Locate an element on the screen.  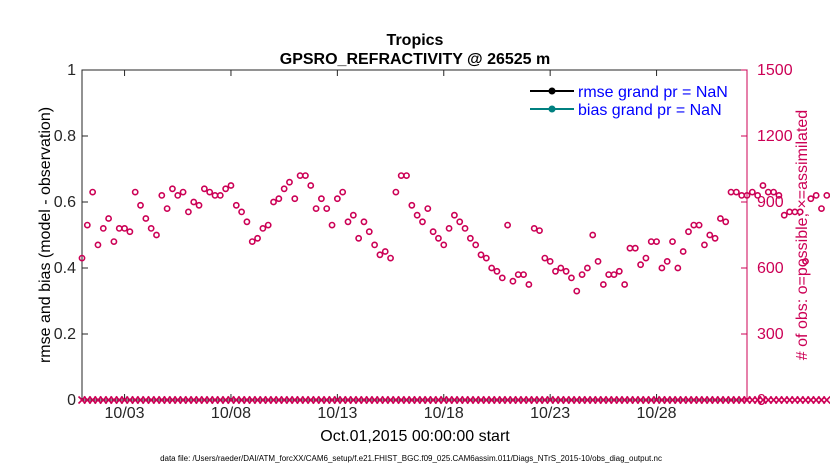
y-axis-label: rmse and bias (model - observation) is located at coordinates (45, 235).